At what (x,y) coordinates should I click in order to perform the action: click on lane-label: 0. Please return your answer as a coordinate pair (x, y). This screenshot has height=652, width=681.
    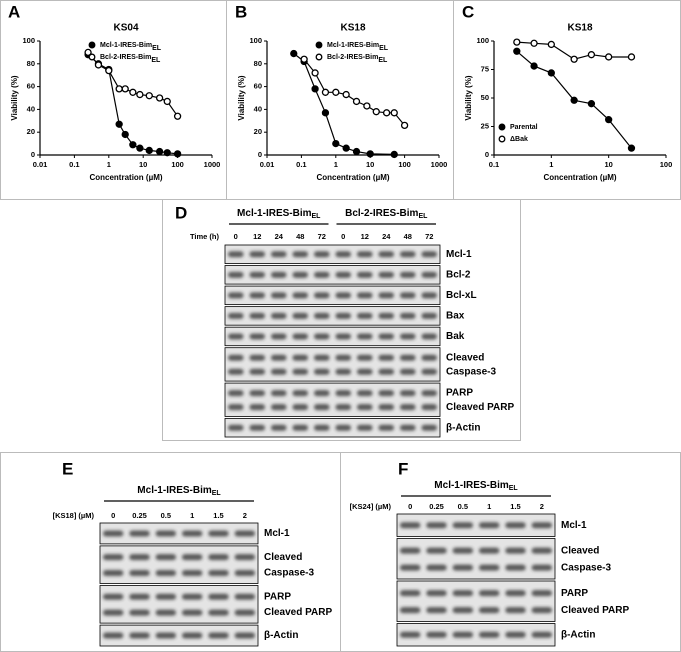
    Looking at the image, I should click on (113, 515).